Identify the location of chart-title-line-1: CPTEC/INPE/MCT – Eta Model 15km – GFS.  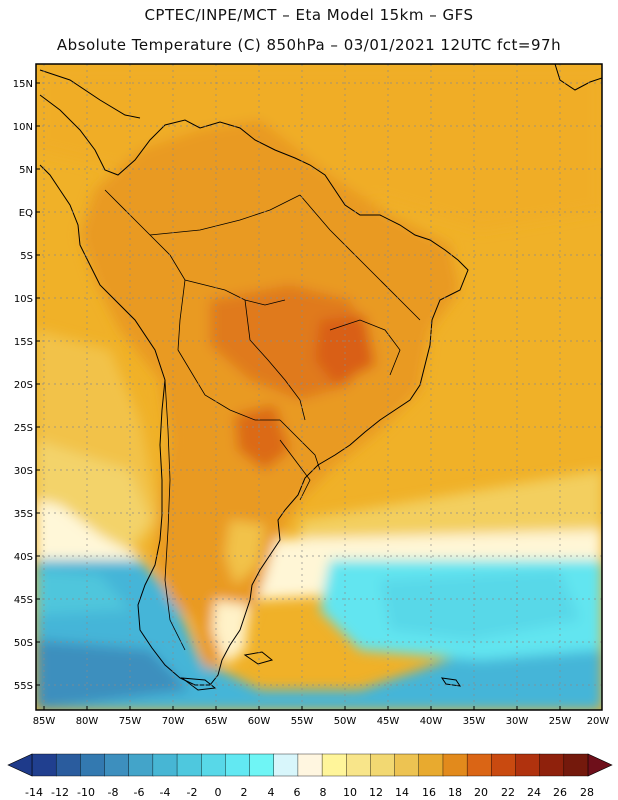
(309, 15).